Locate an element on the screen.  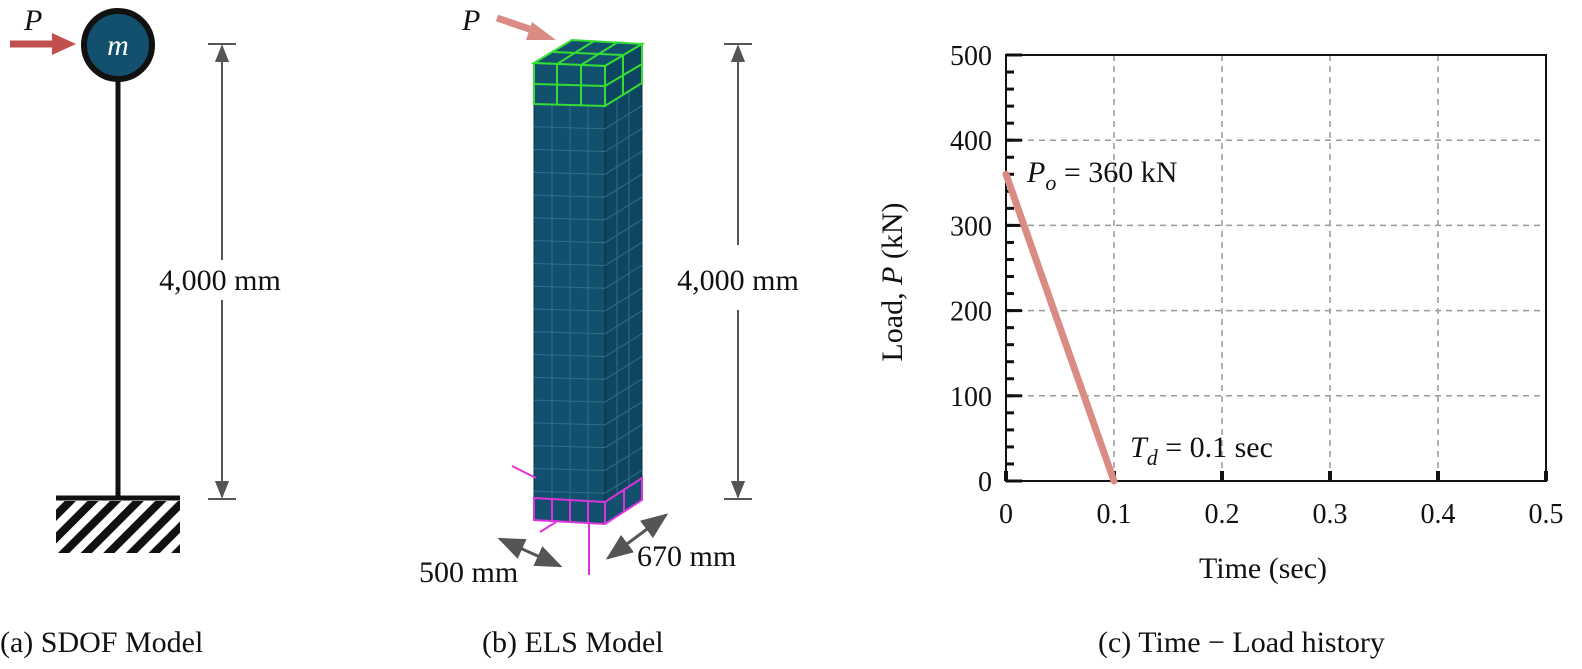
y-axis-label-suffix: (kN) is located at coordinates (892, 234).